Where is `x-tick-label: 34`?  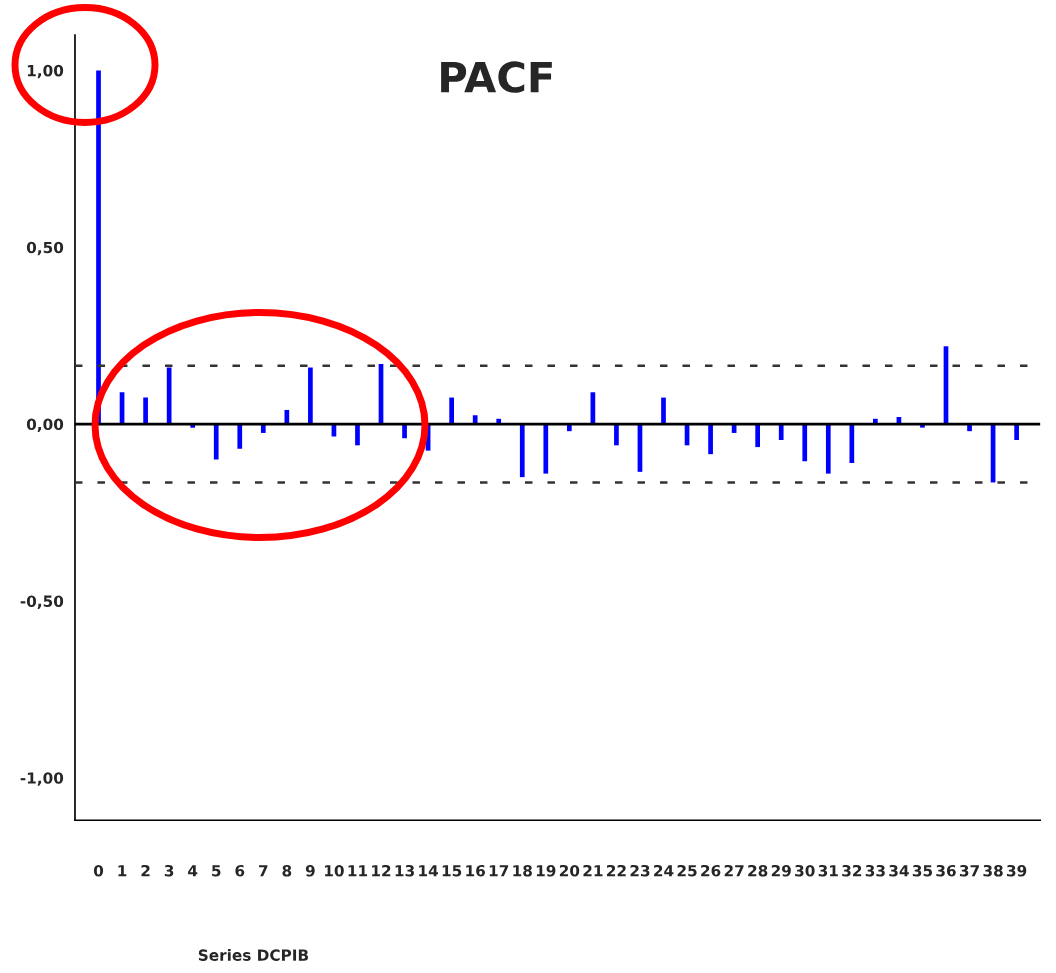
x-tick-label: 34 is located at coordinates (899, 870).